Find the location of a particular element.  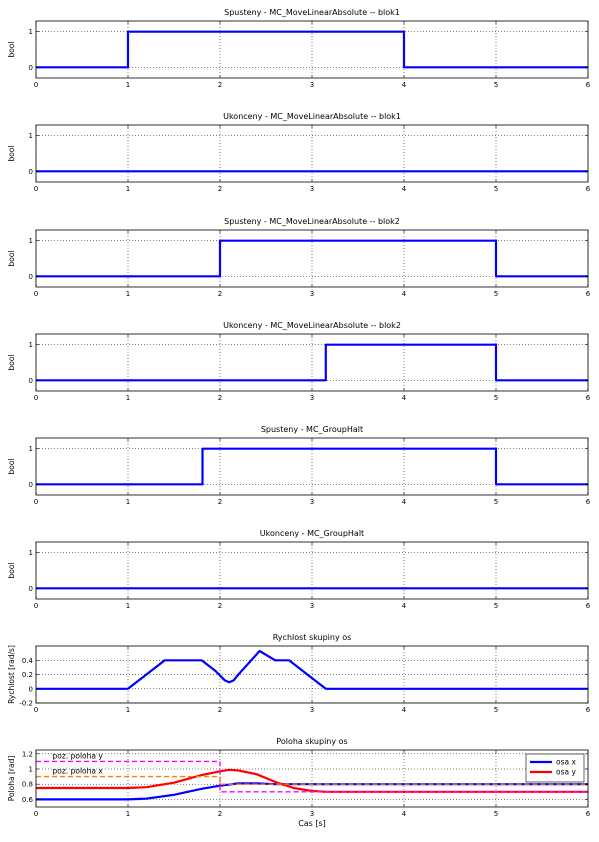

legend-box is located at coordinates (555, 768).